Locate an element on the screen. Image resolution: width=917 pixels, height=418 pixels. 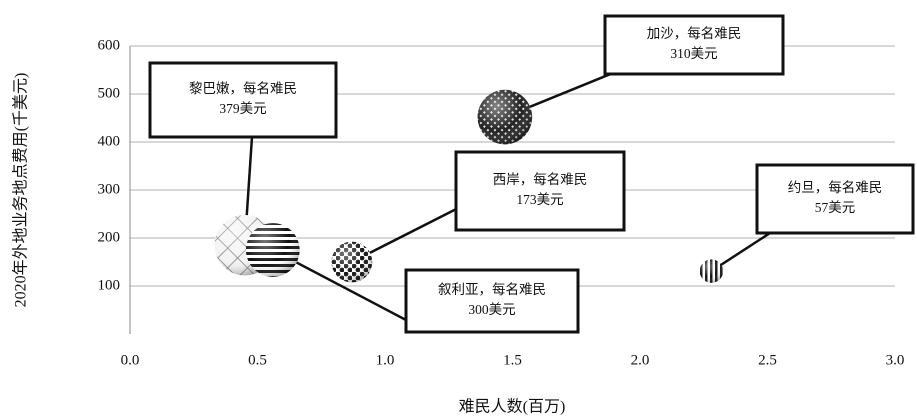
annotation-text: 叙利亚，每名难民 is located at coordinates (492, 289).